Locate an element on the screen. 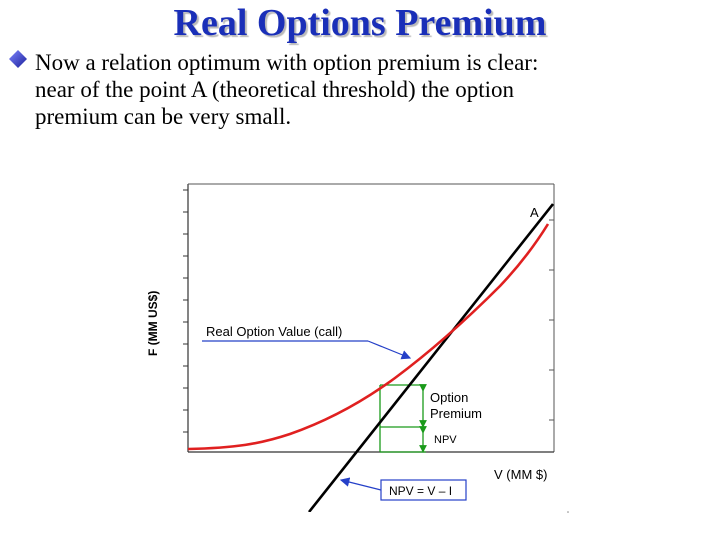 This screenshot has height=540, width=720. option-premium-box is located at coordinates (403, 418).